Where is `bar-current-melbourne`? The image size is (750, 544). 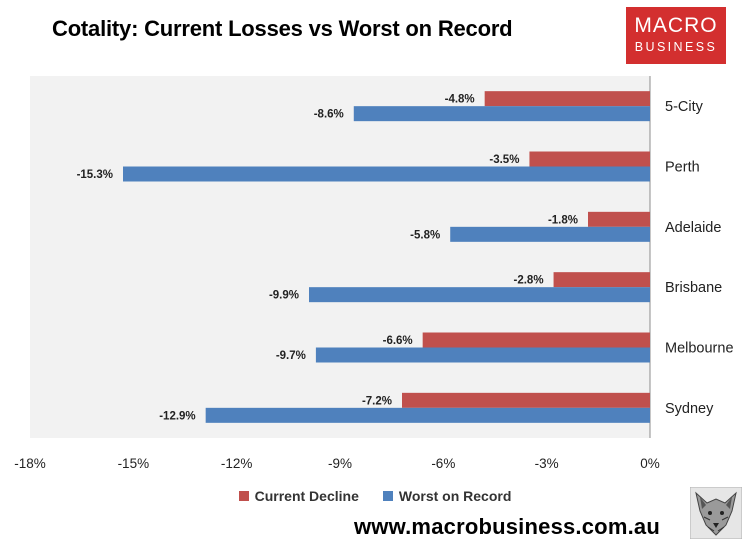 bar-current-melbourne is located at coordinates (536, 340).